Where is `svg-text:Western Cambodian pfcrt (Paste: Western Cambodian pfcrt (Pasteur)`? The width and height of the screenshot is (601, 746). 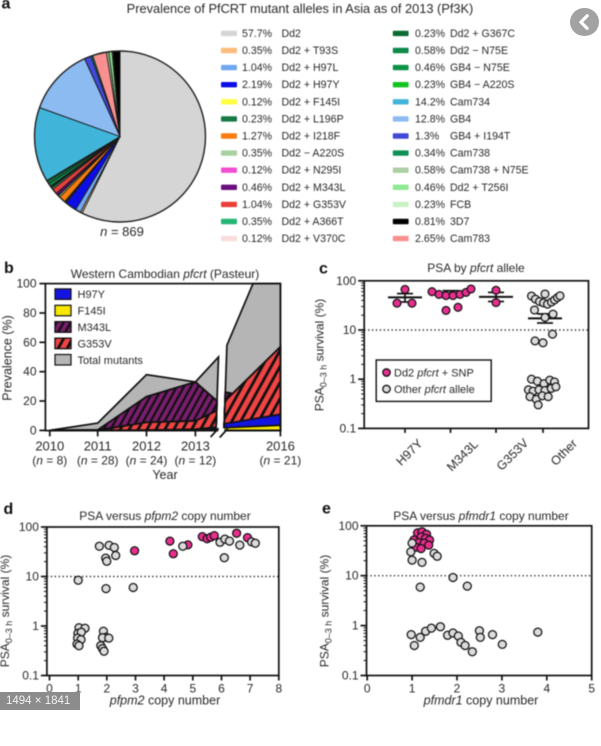
svg-text:Western Cambodian pfcrt (Paste: Western Cambodian pfcrt (Pasteur) is located at coordinates (165, 274).